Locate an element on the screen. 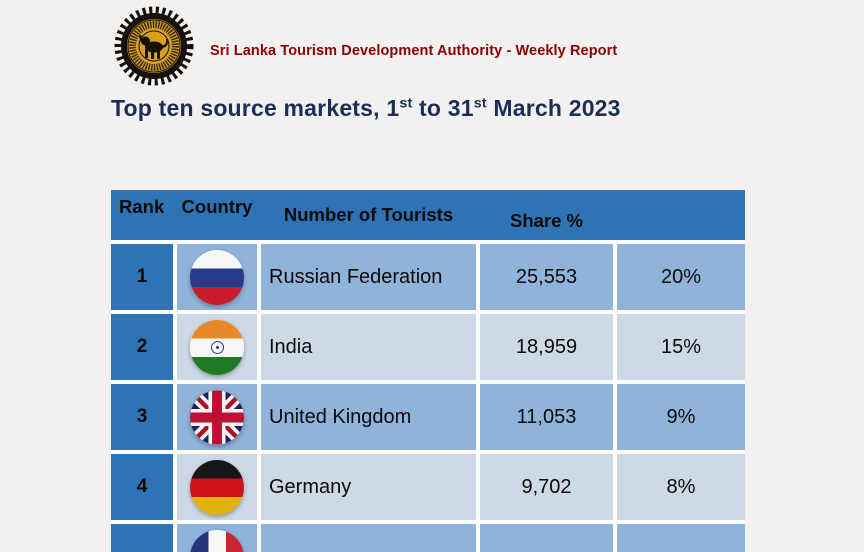  flag-uk-icon is located at coordinates (217, 417).